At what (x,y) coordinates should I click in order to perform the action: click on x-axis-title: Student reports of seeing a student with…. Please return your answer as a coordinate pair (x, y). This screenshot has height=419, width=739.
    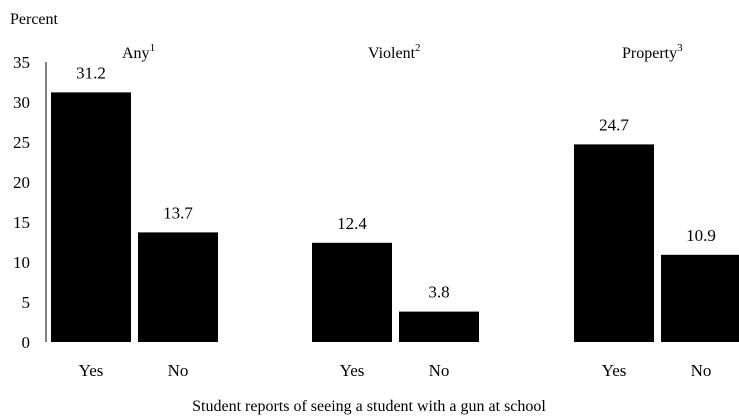
    Looking at the image, I should click on (369, 406).